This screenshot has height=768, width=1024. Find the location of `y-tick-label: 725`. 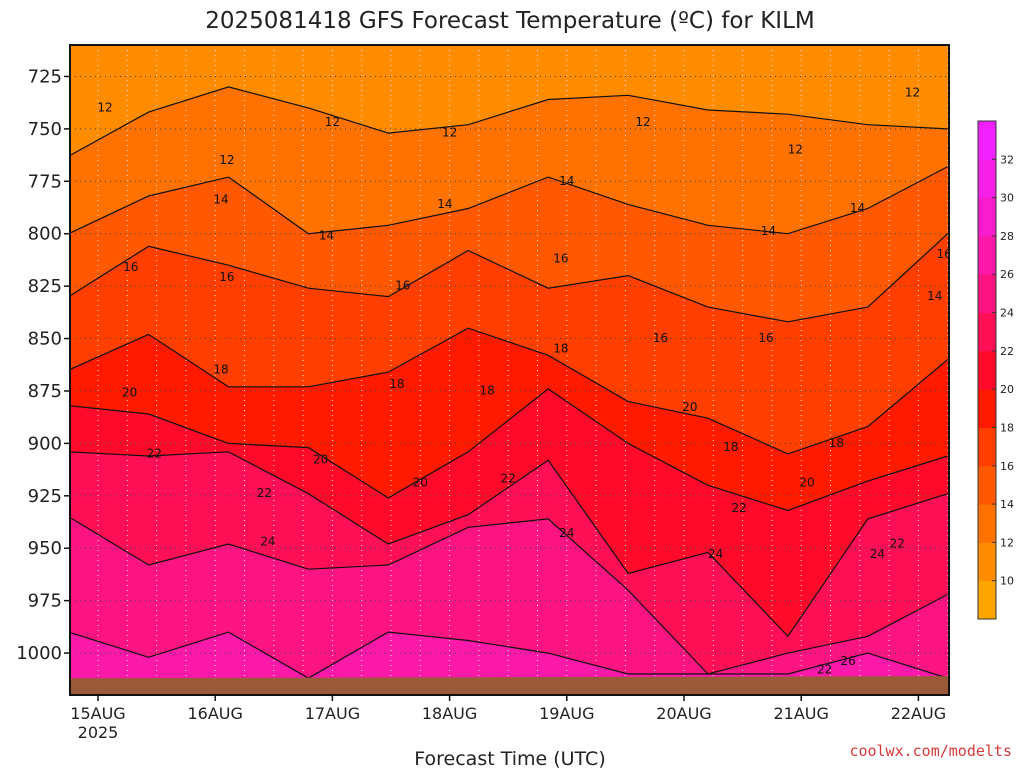

y-tick-label: 725 is located at coordinates (45, 76).